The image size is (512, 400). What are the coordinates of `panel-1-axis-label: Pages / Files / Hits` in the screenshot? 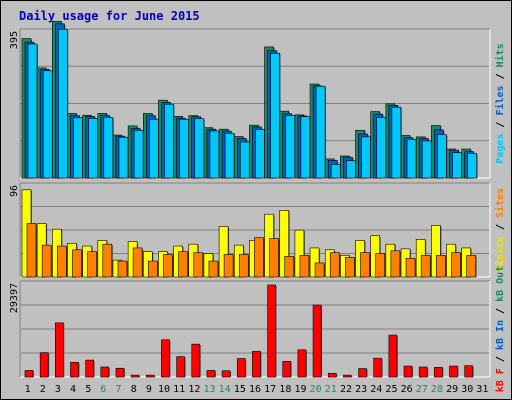 It's located at (500, 103).